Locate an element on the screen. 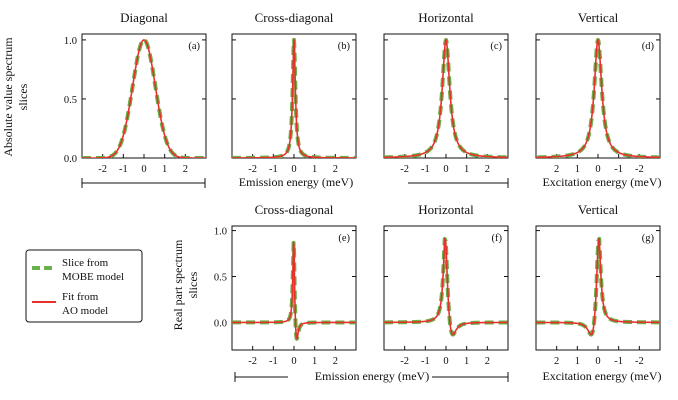 This screenshot has height=400, width=678. xlabel-emission-bottom: Emission energy (meV) is located at coordinates (372, 376).